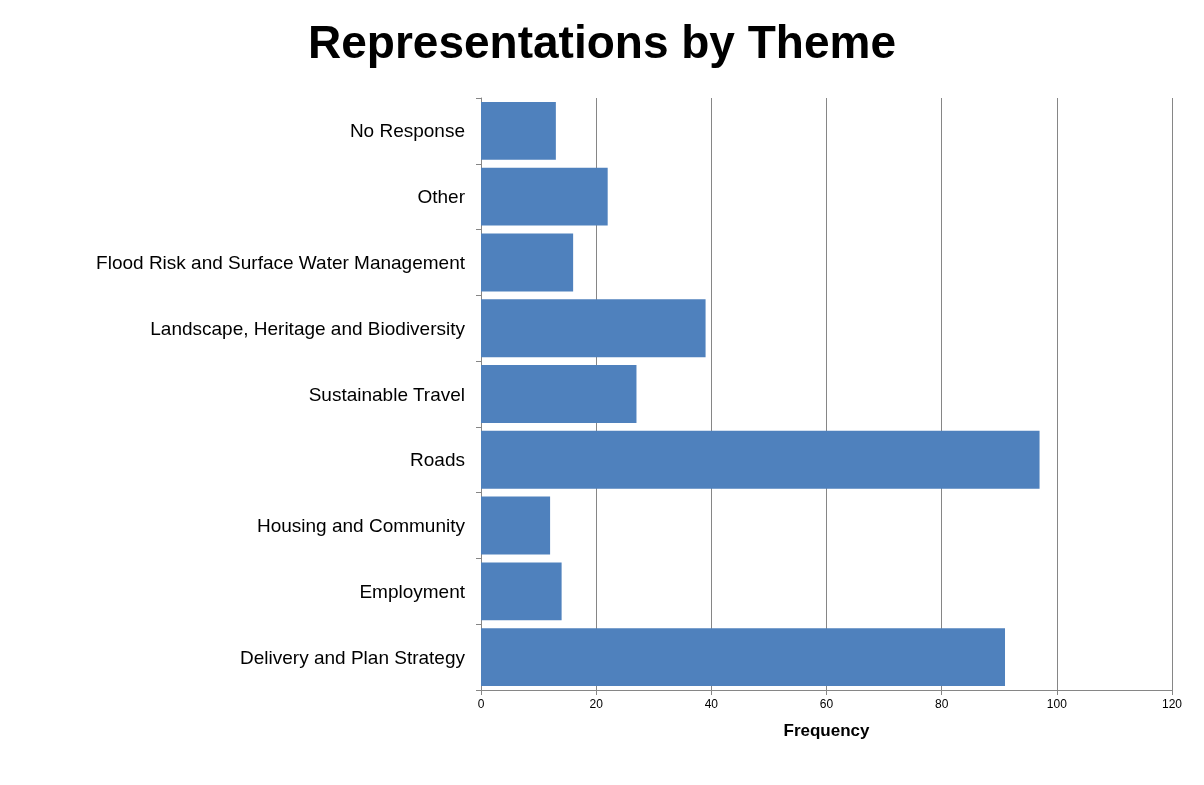 This screenshot has width=1204, height=785. Describe the element at coordinates (1057, 704) in the screenshot. I see `x-tick-label: 100` at that location.